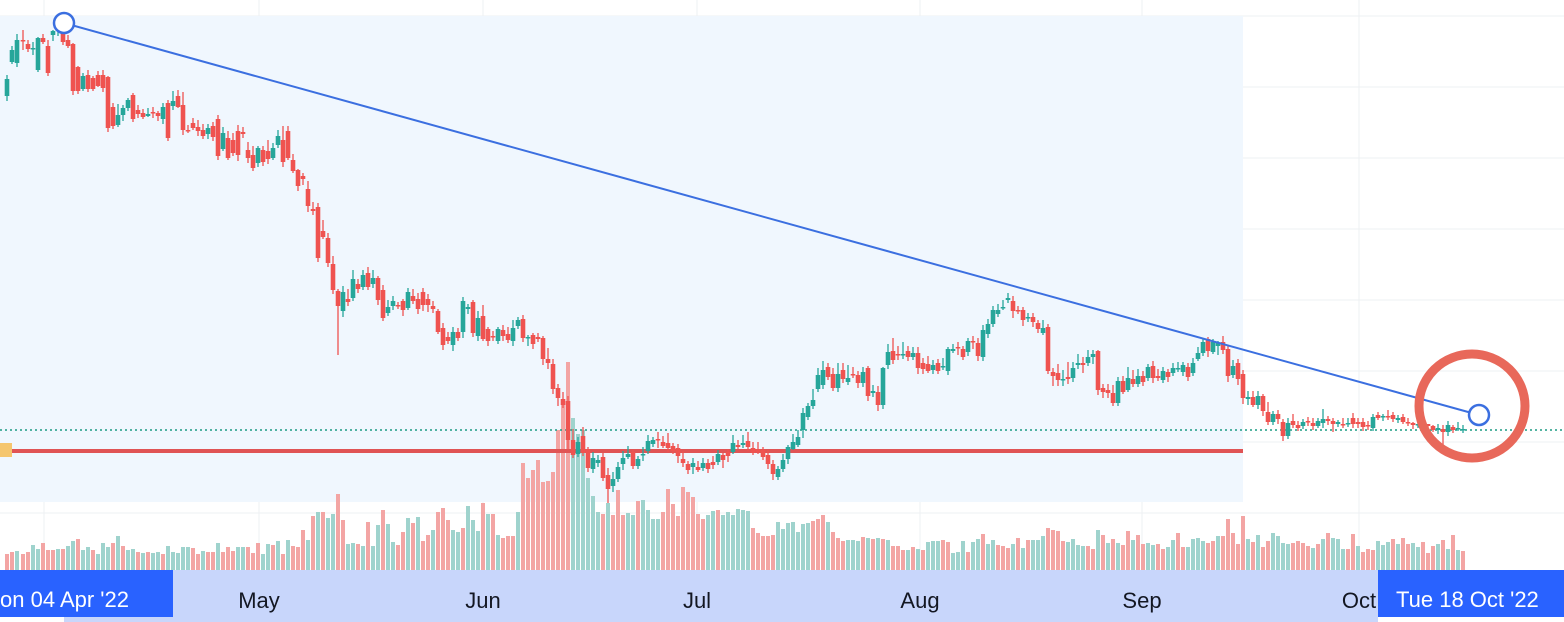  What do you see at coordinates (1471, 593) in the screenshot?
I see `range-end-date-badge` at bounding box center [1471, 593].